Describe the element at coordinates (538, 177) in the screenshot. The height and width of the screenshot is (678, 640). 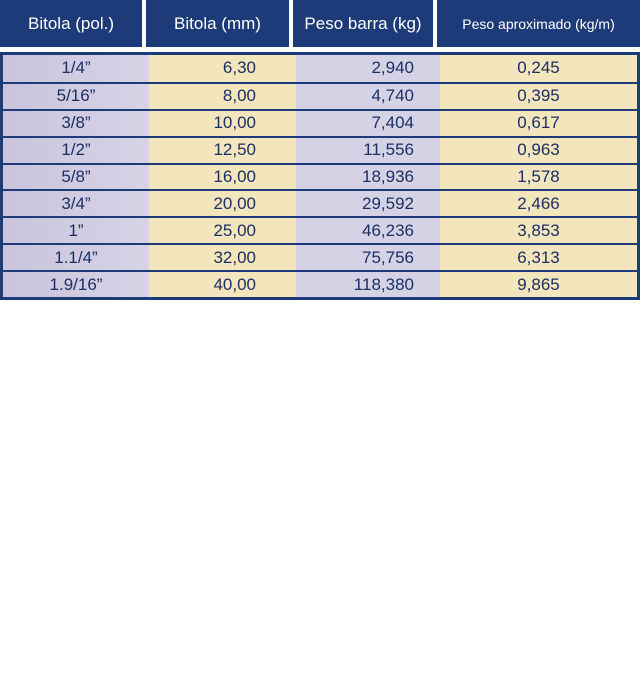
I see `cell-peso-aproximado: 1,578` at that location.